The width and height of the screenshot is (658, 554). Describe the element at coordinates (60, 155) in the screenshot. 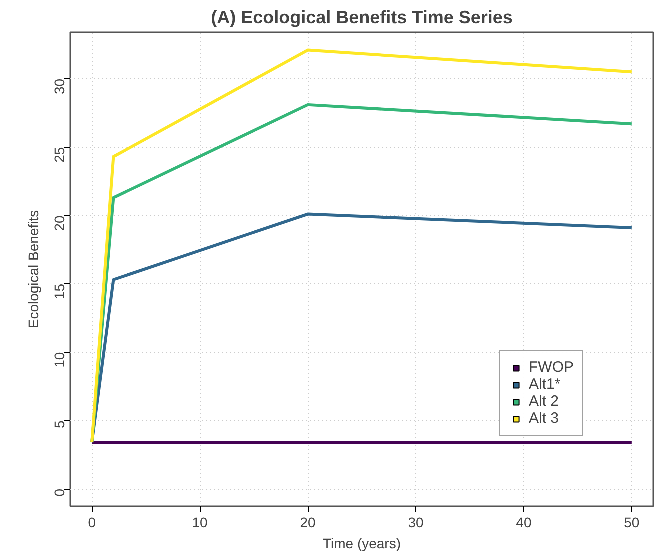

I see `y-tick-label: 25` at that location.